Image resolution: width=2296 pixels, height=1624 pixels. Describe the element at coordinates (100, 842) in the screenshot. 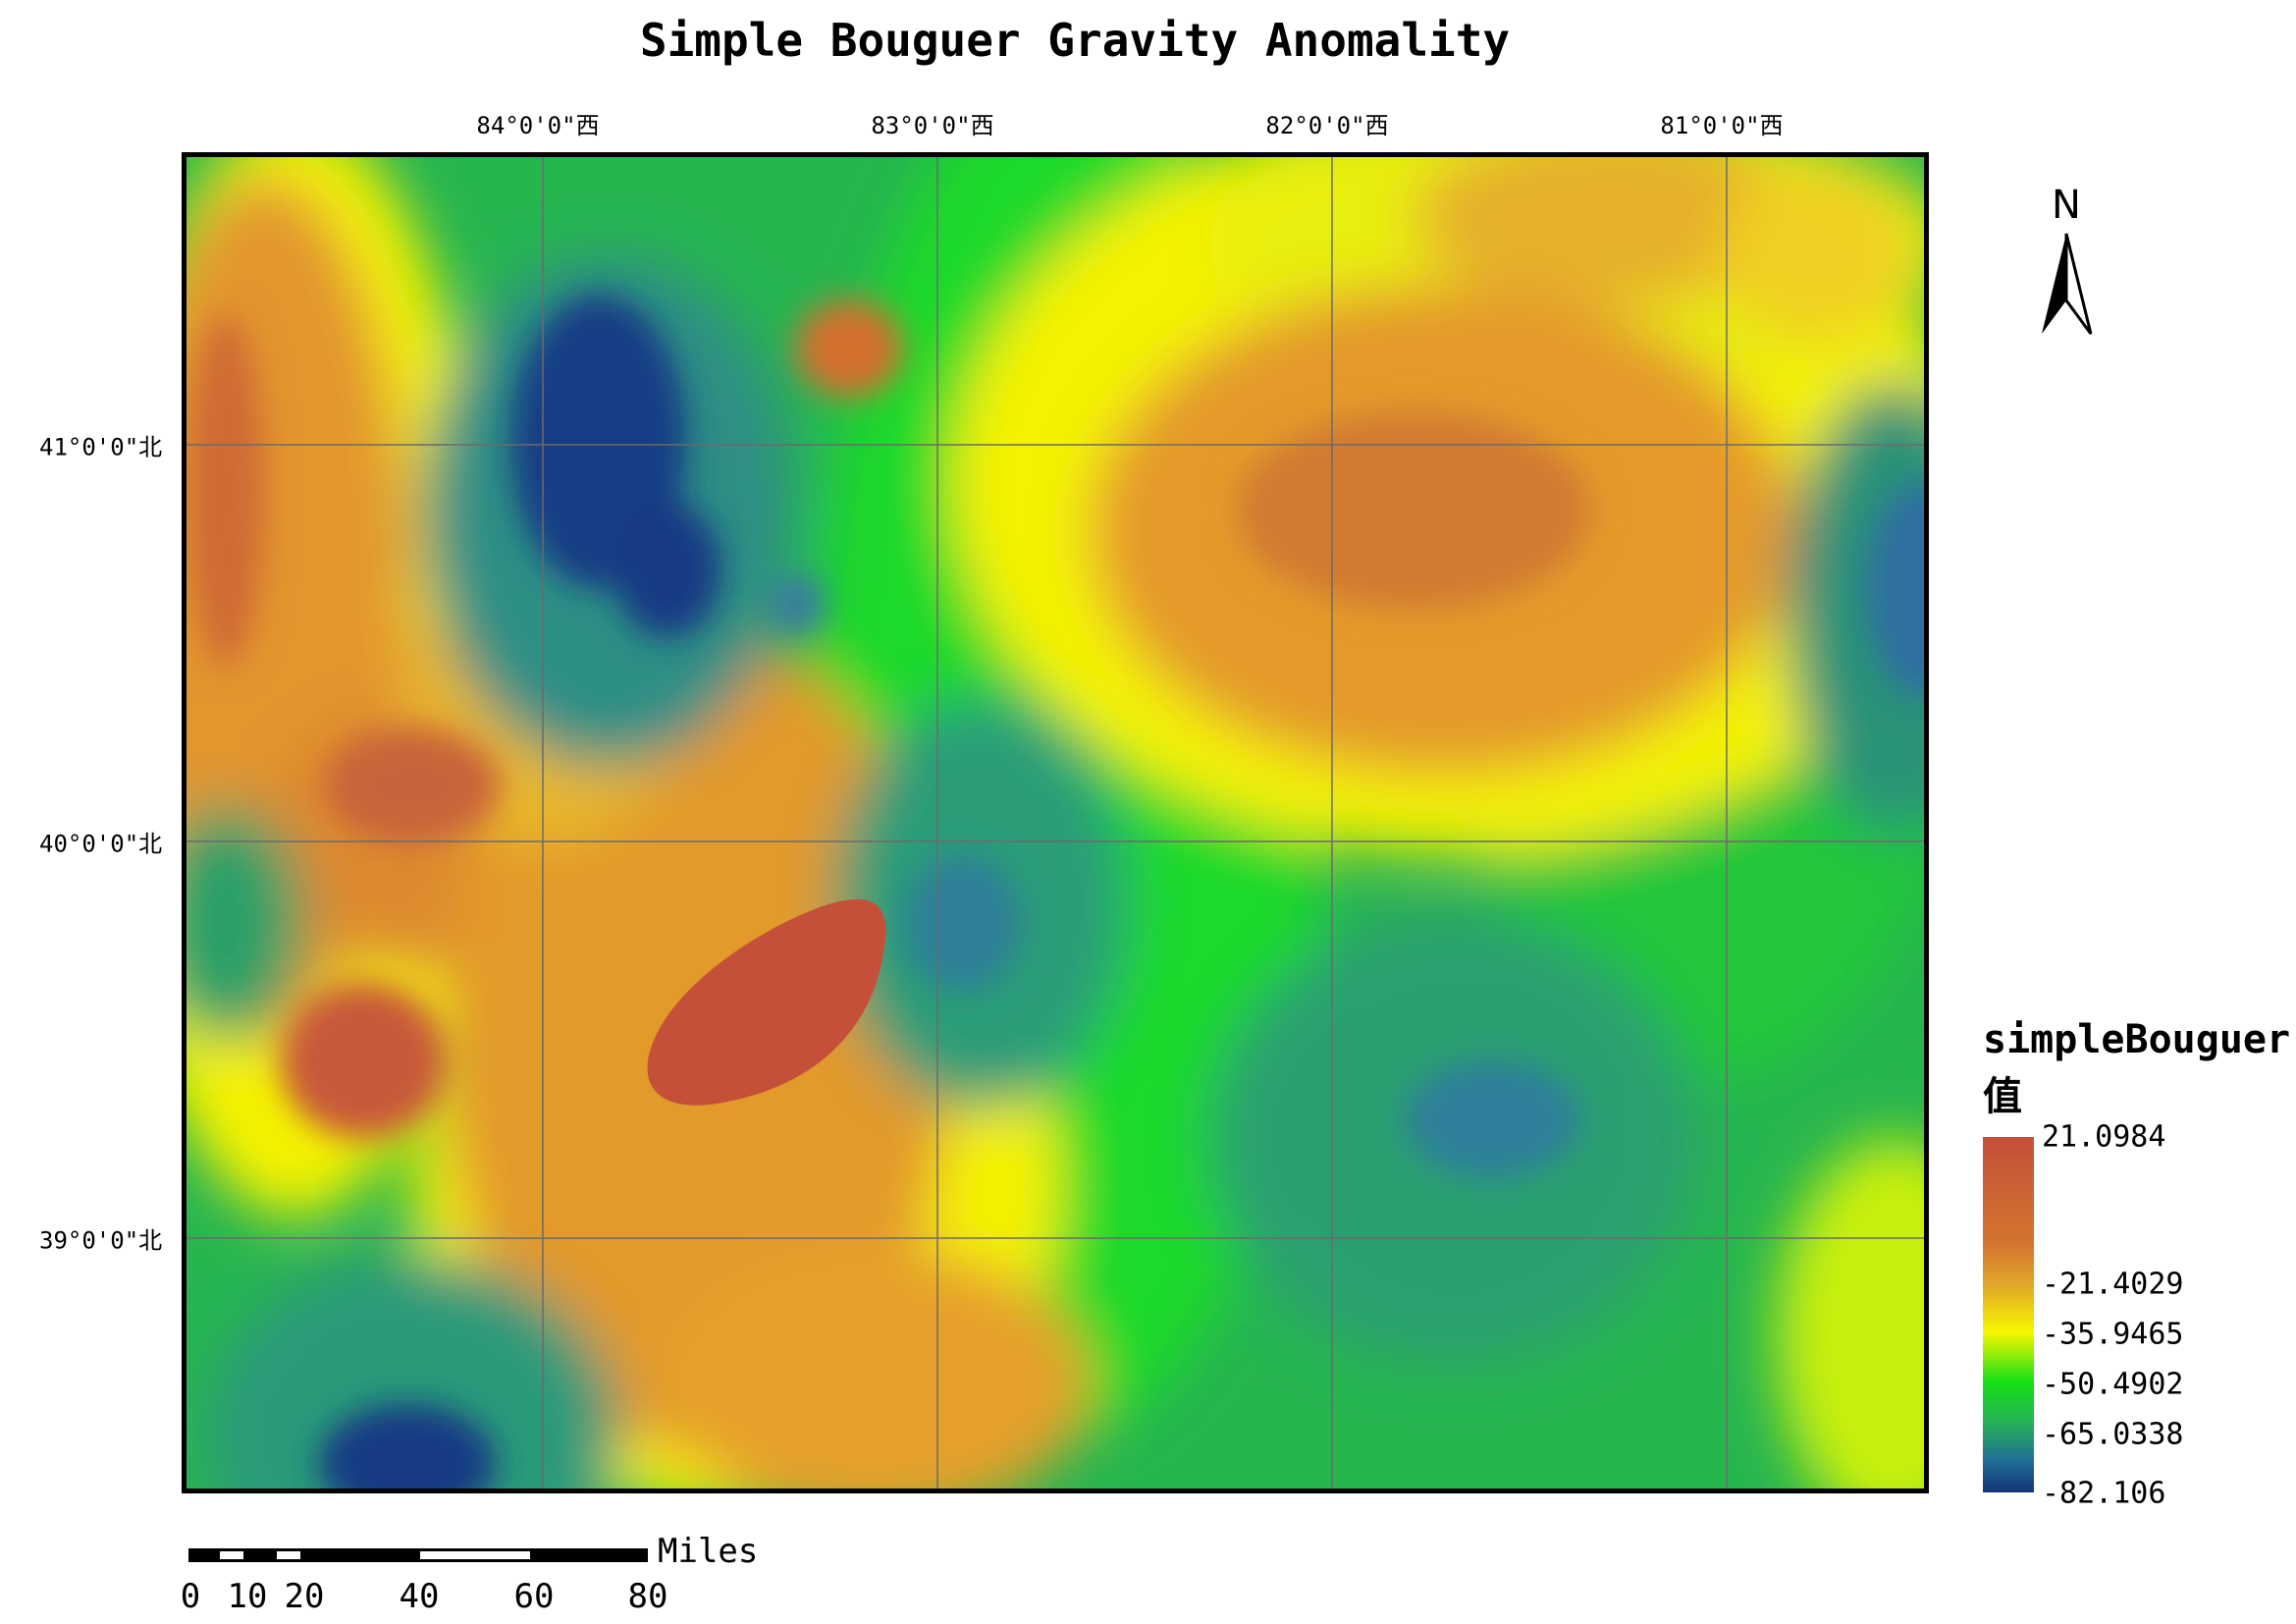

I see `latitude-label-40n: 40°0'0"北` at that location.